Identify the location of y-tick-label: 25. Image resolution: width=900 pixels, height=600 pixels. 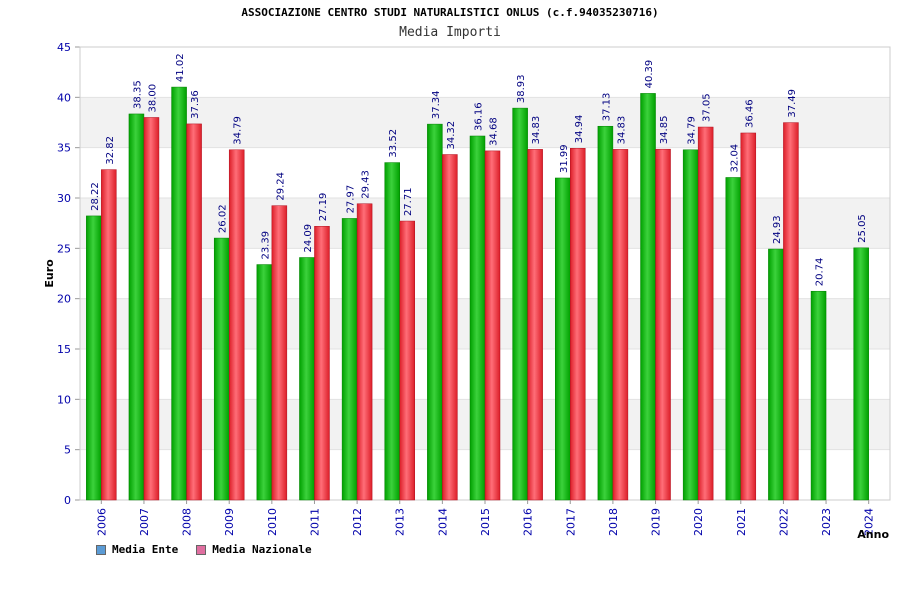
(64, 248).